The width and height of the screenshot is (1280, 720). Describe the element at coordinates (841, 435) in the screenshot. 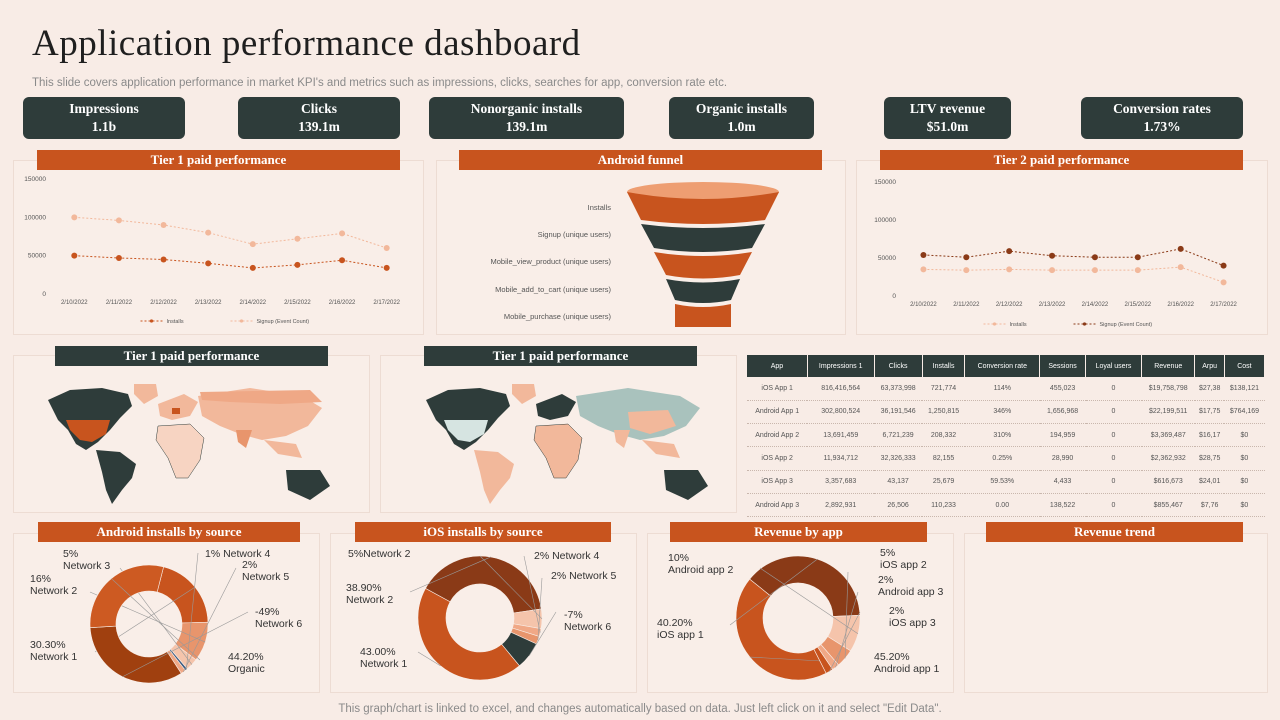

I see `table-cell: 13,691,459` at that location.